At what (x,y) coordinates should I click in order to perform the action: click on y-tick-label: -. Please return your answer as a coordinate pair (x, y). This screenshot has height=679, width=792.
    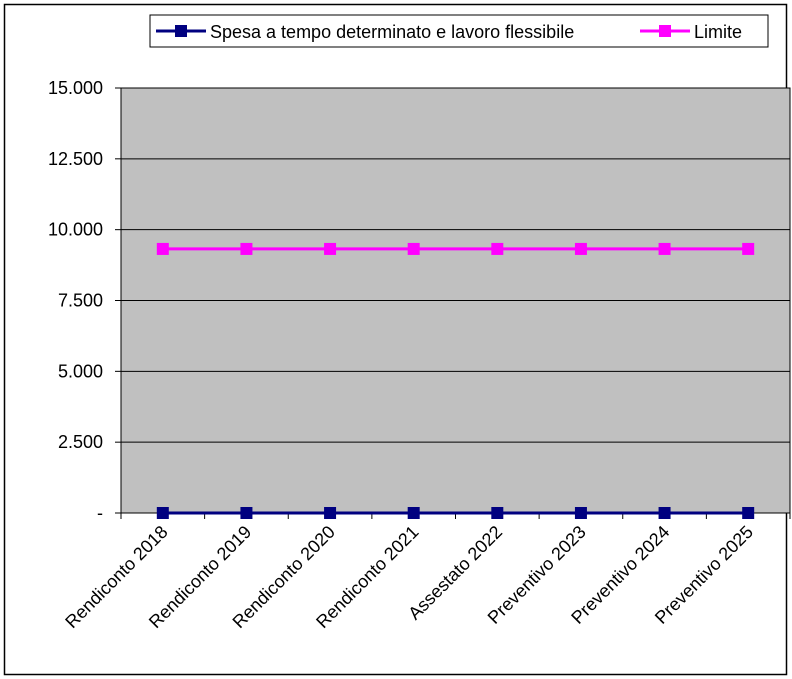
    Looking at the image, I should click on (100, 513).